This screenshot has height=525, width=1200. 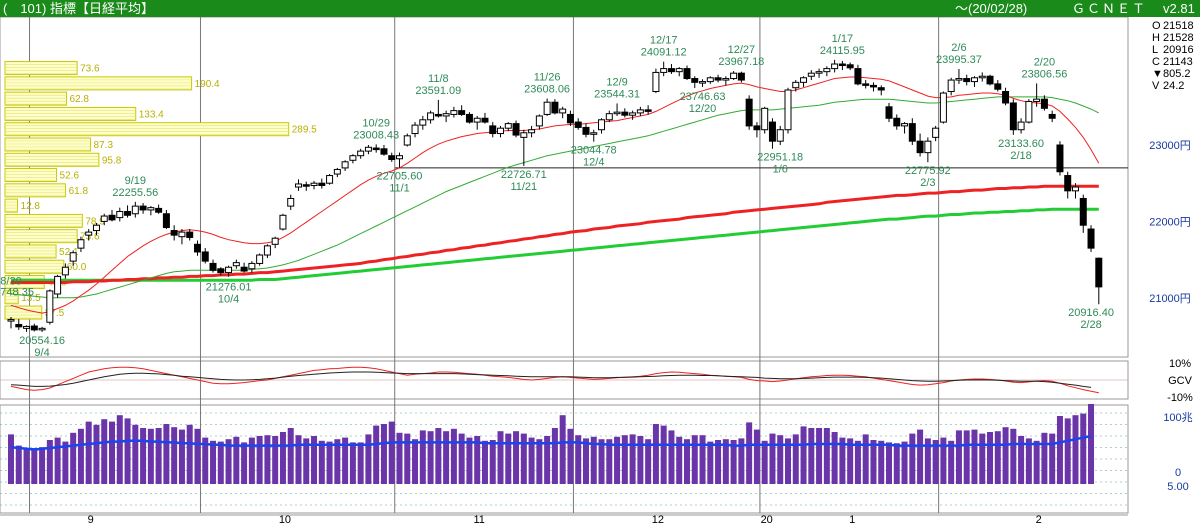 What do you see at coordinates (41, 175) in the screenshot?
I see `volume-profile-bar: 52.6` at bounding box center [41, 175].